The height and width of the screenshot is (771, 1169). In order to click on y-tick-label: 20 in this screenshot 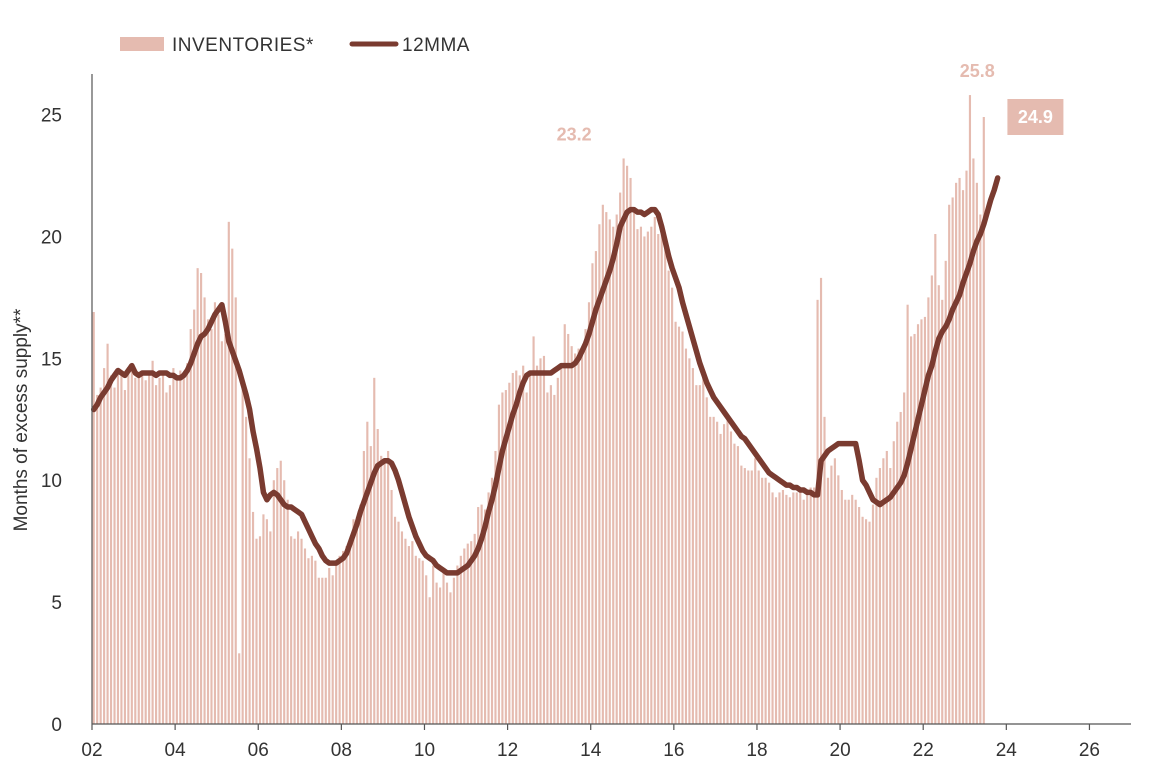, I will do `click(51, 237)`.